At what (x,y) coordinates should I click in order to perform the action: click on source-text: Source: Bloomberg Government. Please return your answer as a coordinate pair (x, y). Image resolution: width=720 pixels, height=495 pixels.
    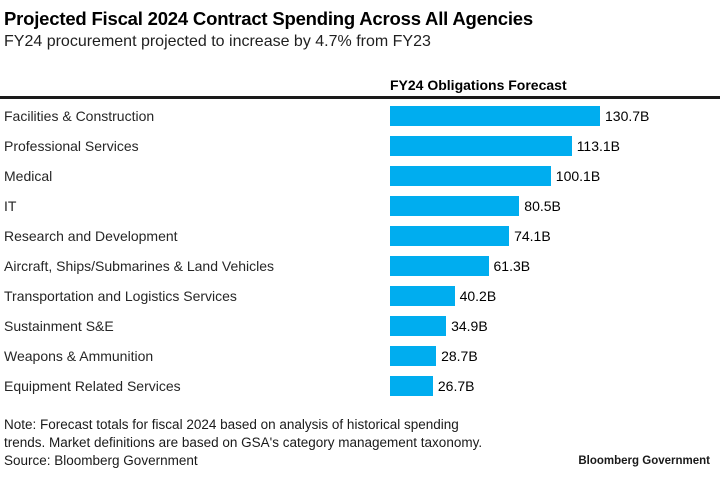
    Looking at the image, I should click on (101, 460).